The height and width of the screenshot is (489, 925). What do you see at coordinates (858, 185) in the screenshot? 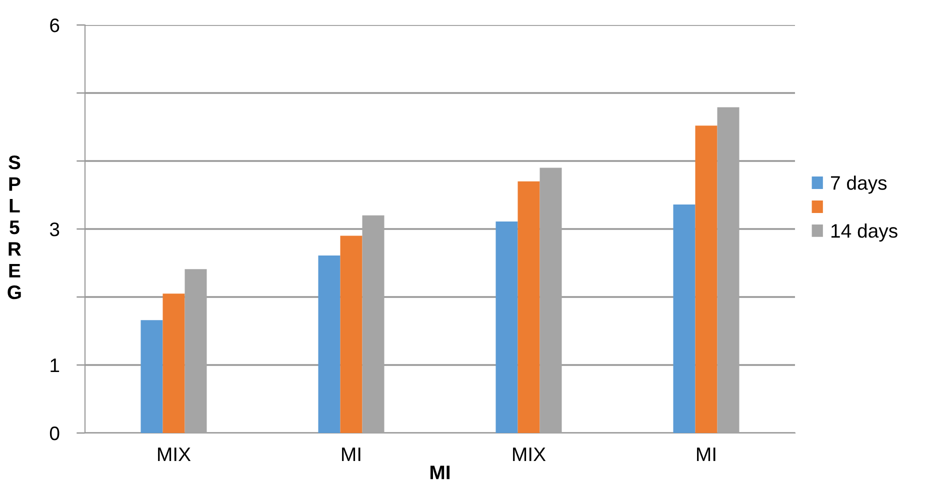
I see `legend-label: 7 days` at bounding box center [858, 185].